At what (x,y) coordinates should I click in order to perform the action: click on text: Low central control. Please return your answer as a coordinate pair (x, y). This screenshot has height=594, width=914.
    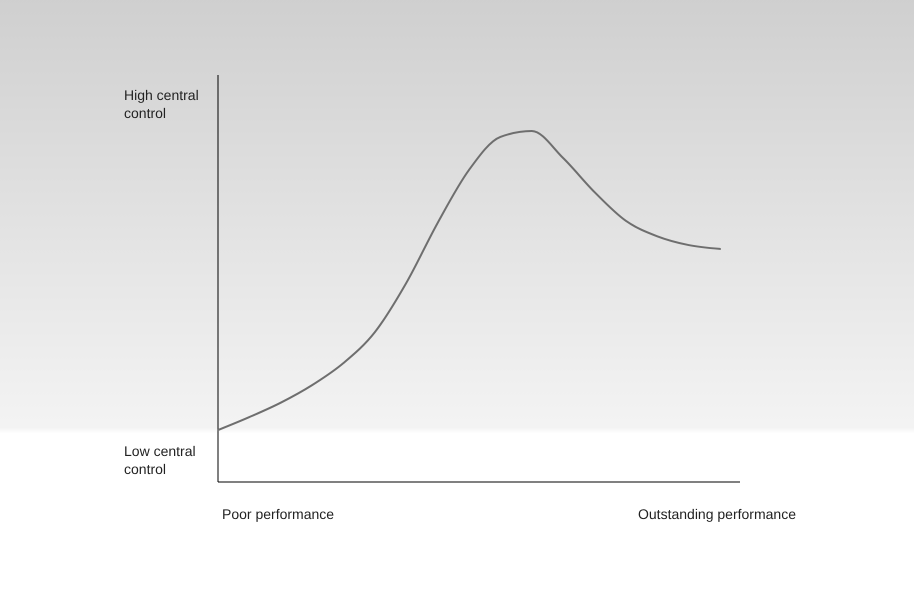
    Looking at the image, I should click on (160, 460).